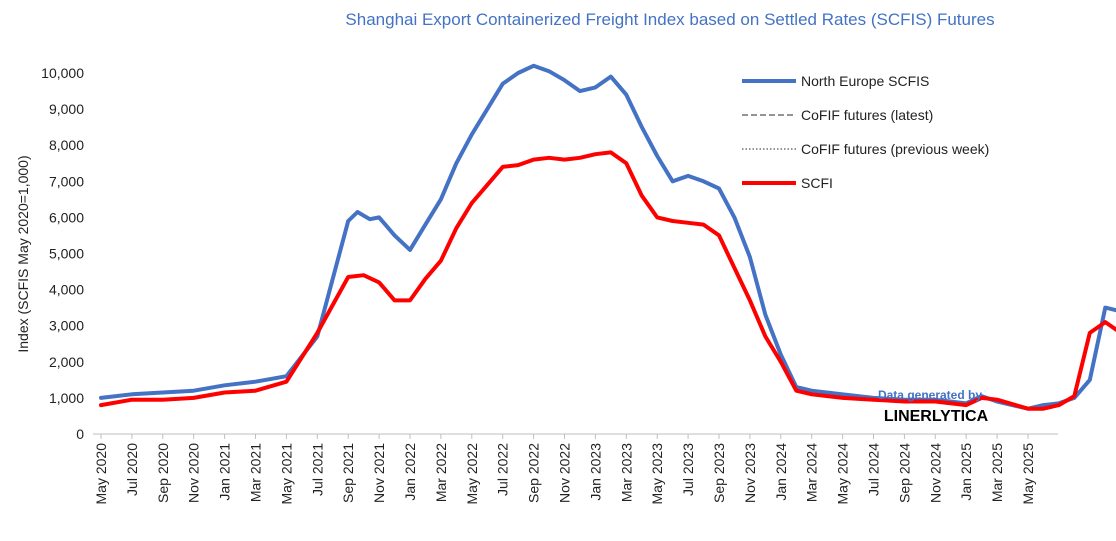  What do you see at coordinates (286, 474) in the screenshot?
I see `x-tick-label: May 2021` at bounding box center [286, 474].